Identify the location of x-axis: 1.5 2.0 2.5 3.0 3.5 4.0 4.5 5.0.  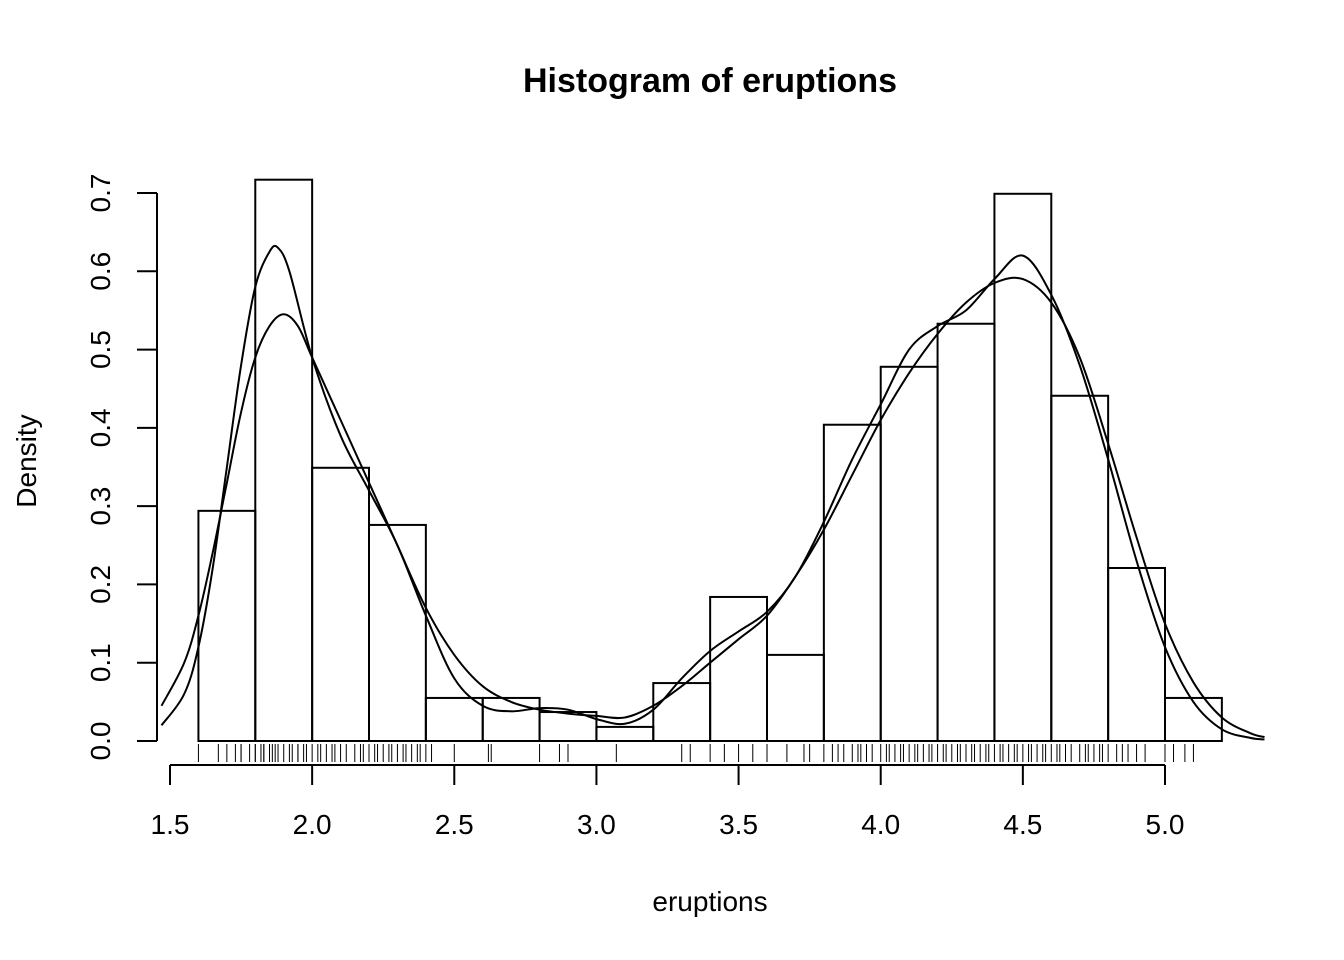
(668, 802).